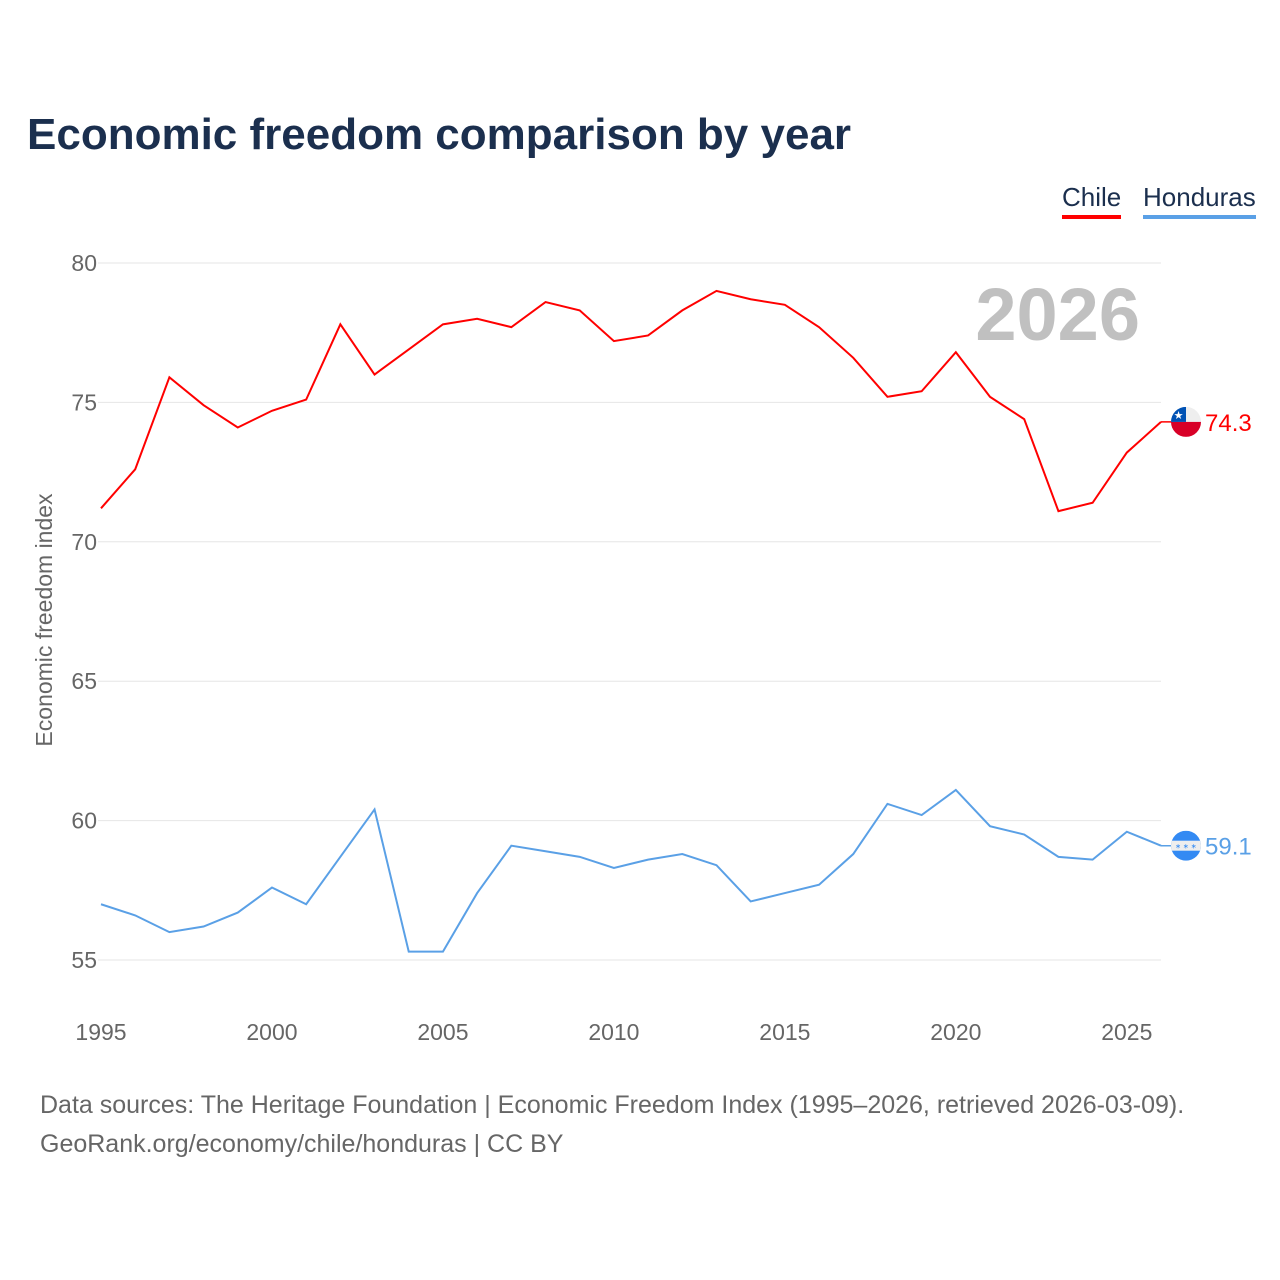  I want to click on x-tick-label: 2025, so click(1126, 1032).